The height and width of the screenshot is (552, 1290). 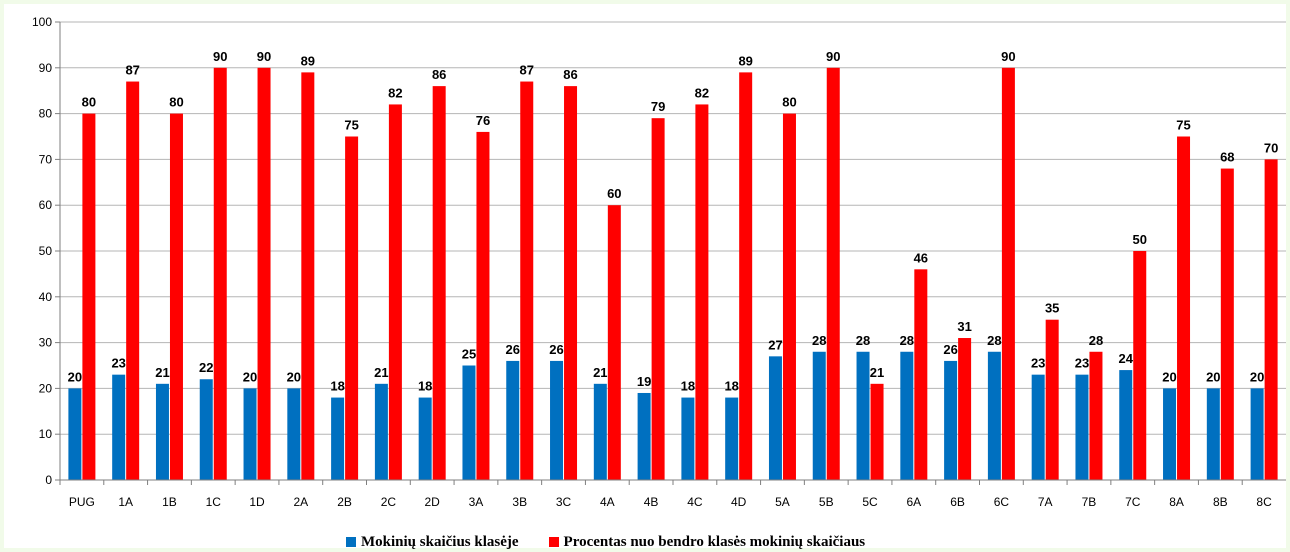 What do you see at coordinates (1096, 340) in the screenshot?
I see `data-label-red-7B: 28` at bounding box center [1096, 340].